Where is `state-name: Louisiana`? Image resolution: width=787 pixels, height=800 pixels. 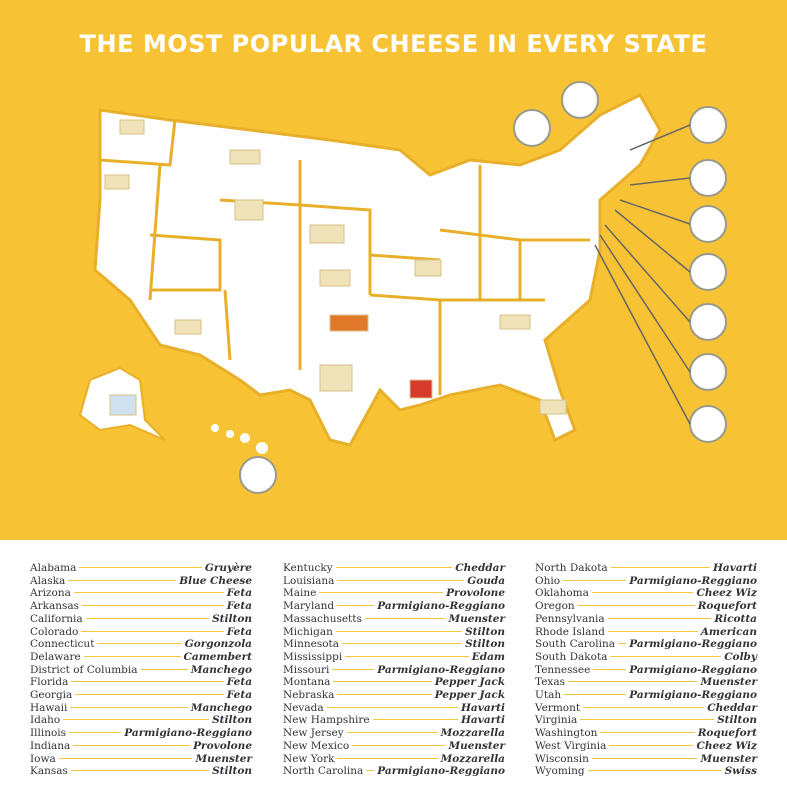
state-name: Louisiana is located at coordinates (309, 580).